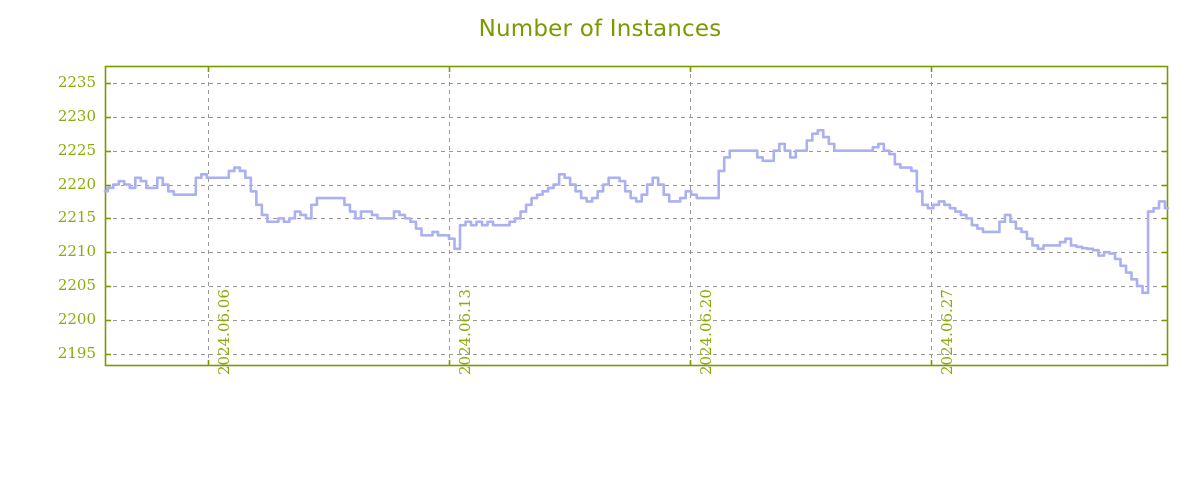 The width and height of the screenshot is (1200, 500). Describe the element at coordinates (76, 352) in the screenshot. I see `y-tick-label: 2195` at that location.